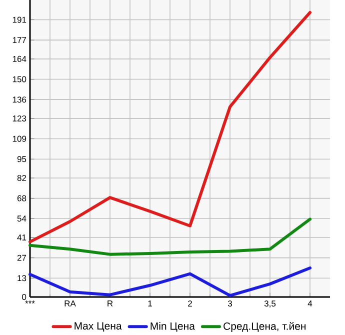  Describe the element at coordinates (21, 198) in the screenshot. I see `y-tick-label: 68` at that location.